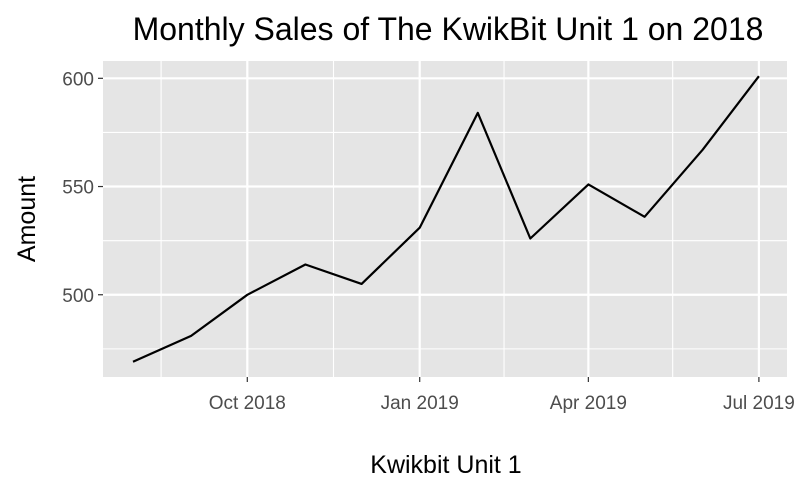 The width and height of the screenshot is (800, 494). I want to click on x-tick-label: Oct 2018, so click(247, 403).